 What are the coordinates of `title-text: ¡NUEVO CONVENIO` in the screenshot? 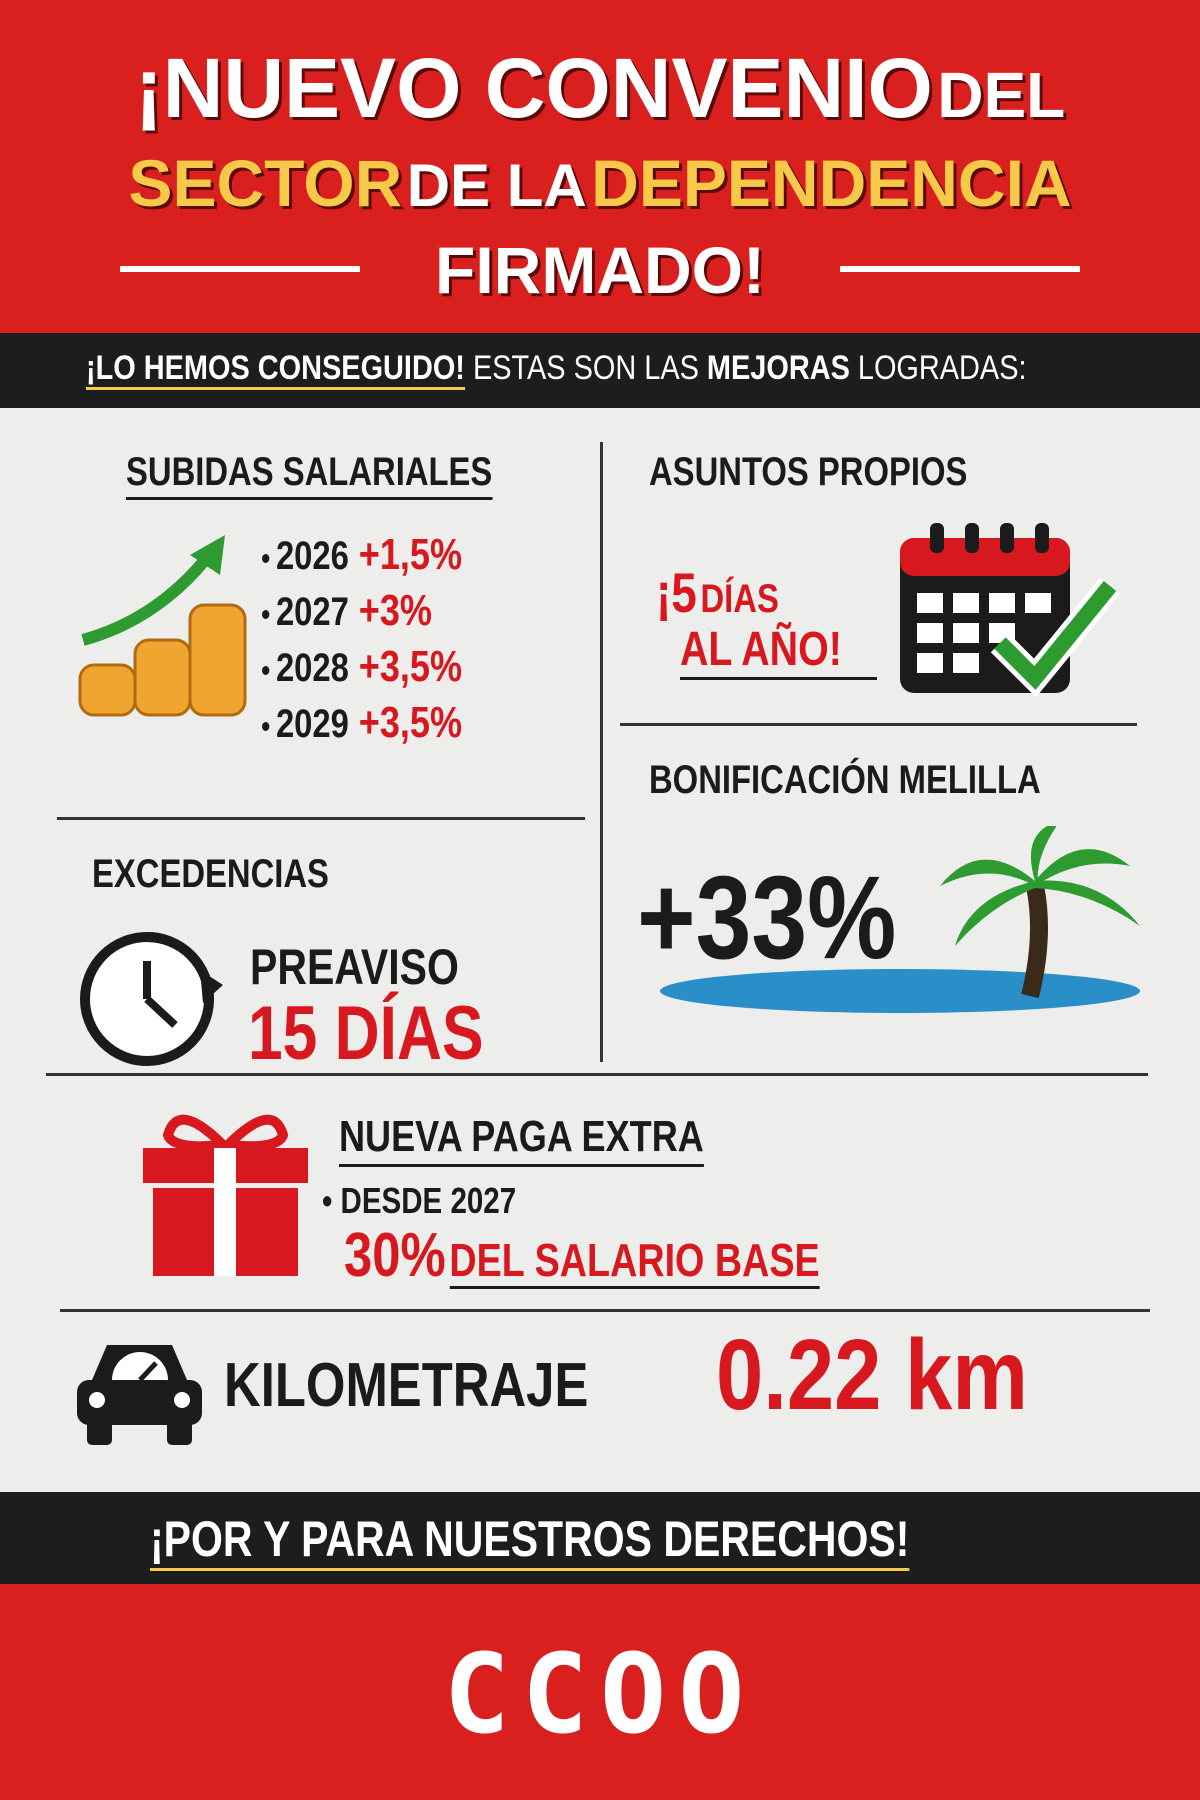 It's located at (533, 88).